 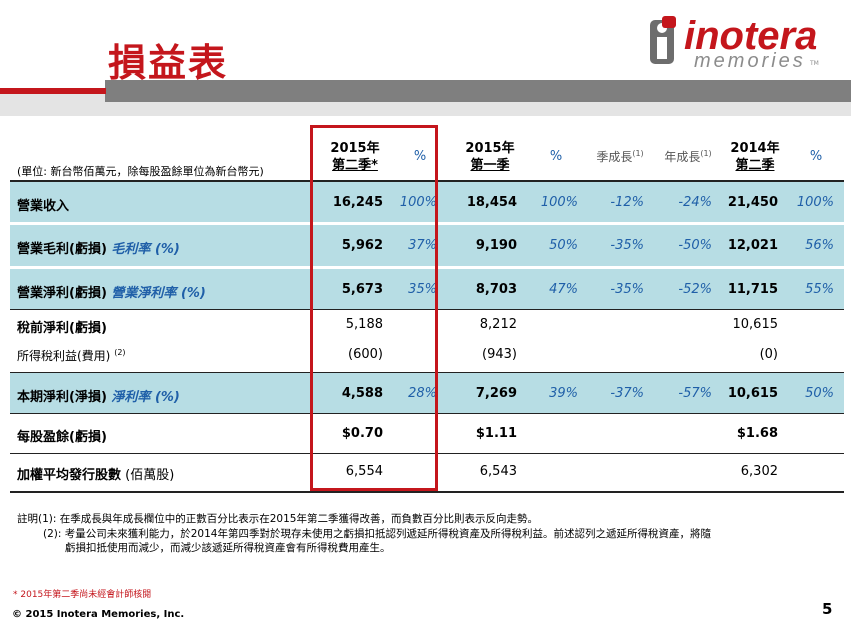 I want to click on logo-subtext: memories, so click(x=750, y=61).